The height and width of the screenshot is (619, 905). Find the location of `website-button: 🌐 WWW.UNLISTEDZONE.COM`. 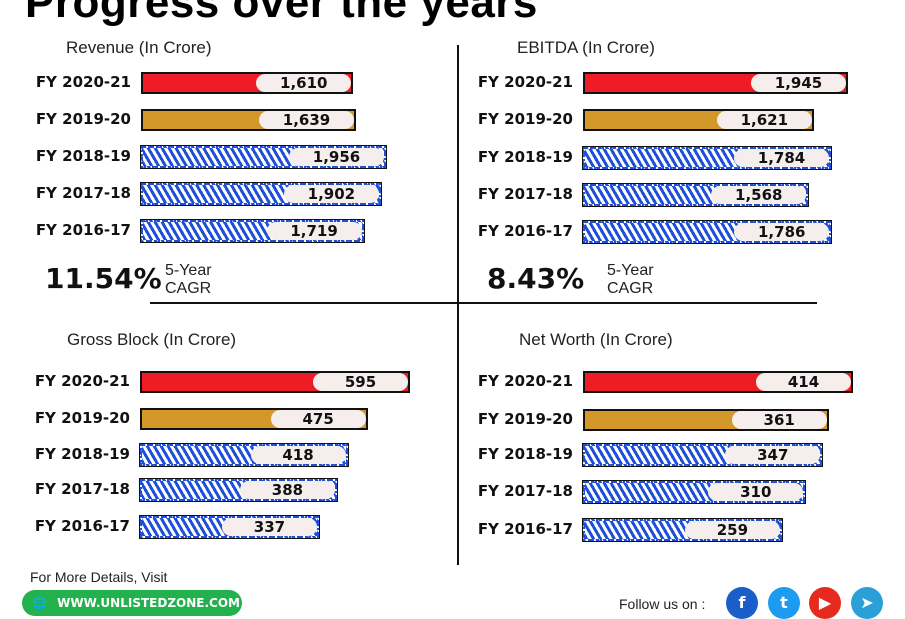

website-button: 🌐 WWW.UNLISTEDZONE.COM is located at coordinates (132, 603).